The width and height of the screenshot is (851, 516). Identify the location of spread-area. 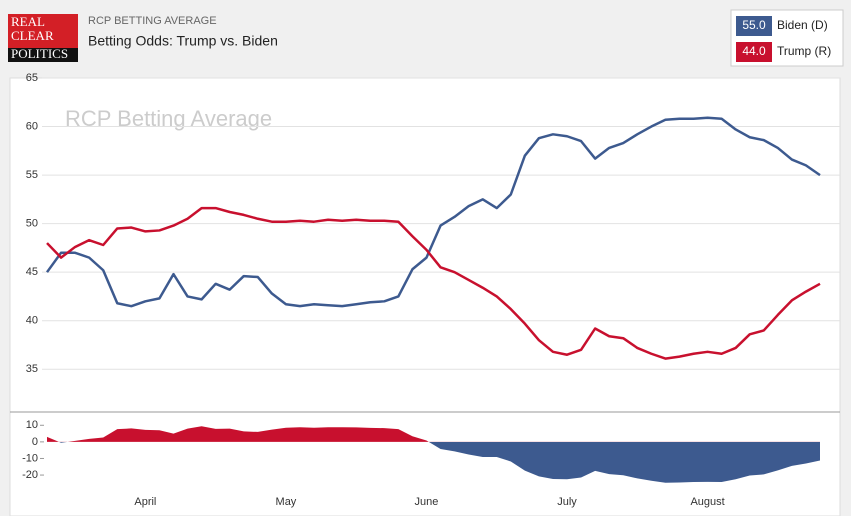
(433, 454).